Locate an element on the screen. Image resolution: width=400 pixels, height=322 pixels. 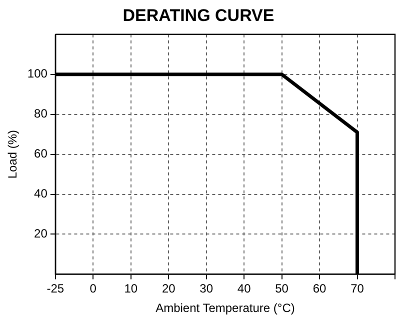
x-tick-label: -25 is located at coordinates (55, 289).